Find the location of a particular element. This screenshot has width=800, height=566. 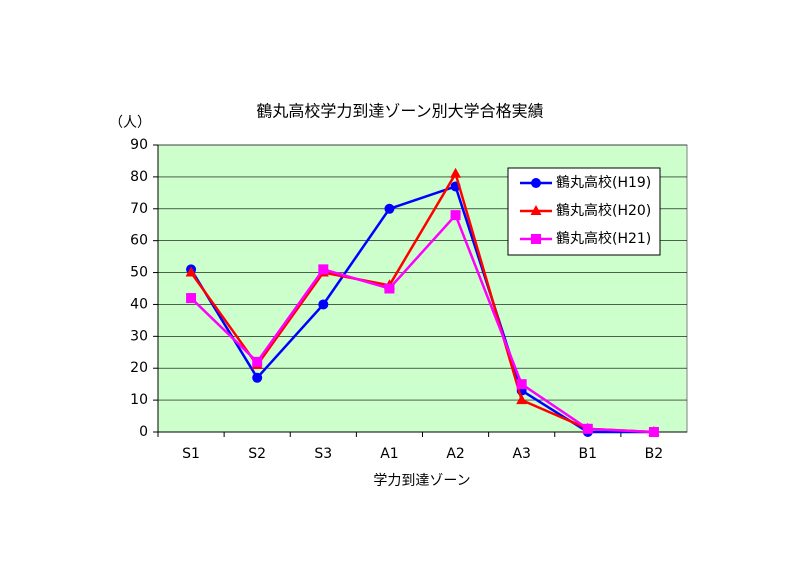

y-tick-label: 40 is located at coordinates (139, 304).